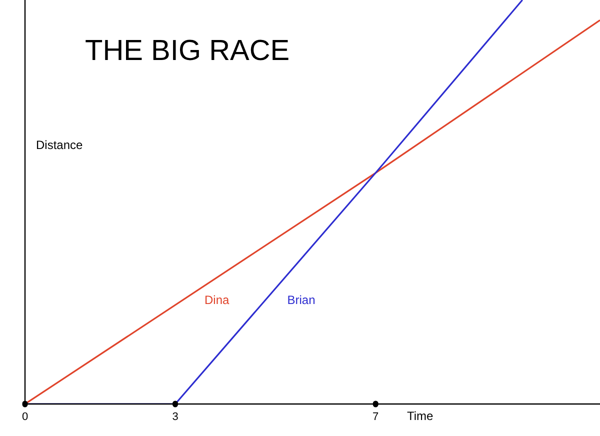 The image size is (600, 436). I want to click on y-axis-title: Distance, so click(60, 145).